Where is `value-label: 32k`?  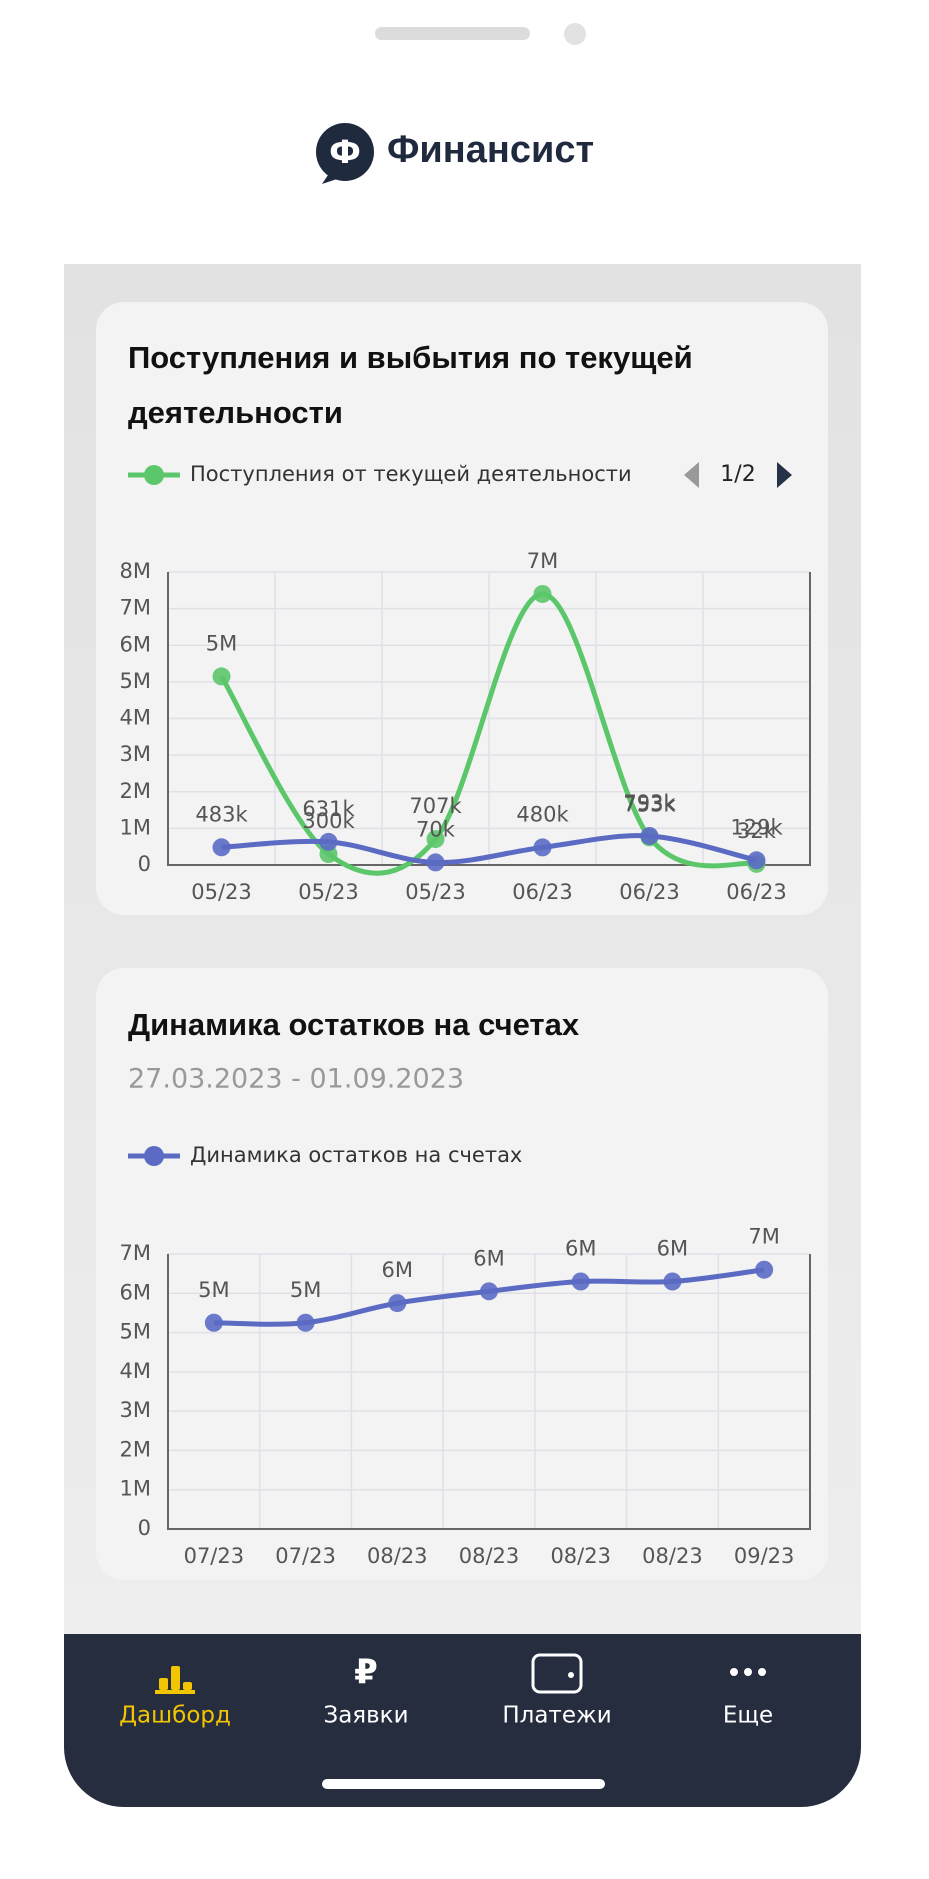
value-label: 32k is located at coordinates (757, 831).